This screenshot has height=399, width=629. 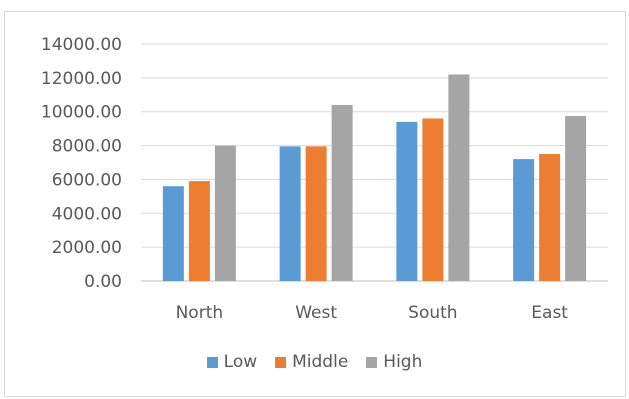 I want to click on y-tick-label: 2000.00, so click(x=87, y=248).